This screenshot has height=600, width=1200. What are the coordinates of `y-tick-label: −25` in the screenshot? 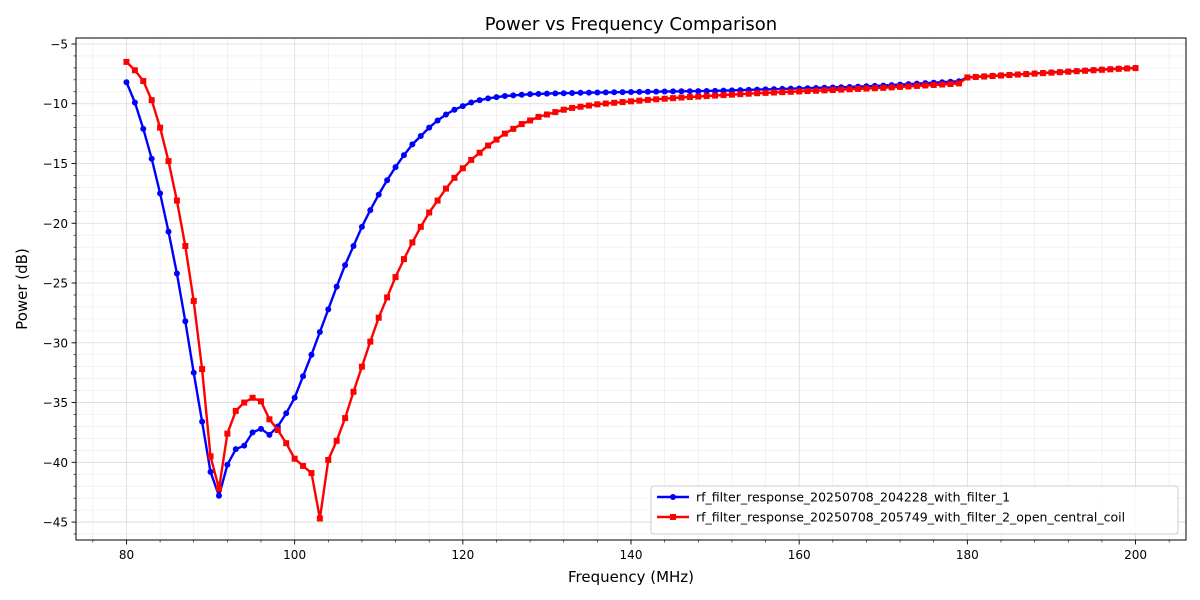 It's located at (55, 284).